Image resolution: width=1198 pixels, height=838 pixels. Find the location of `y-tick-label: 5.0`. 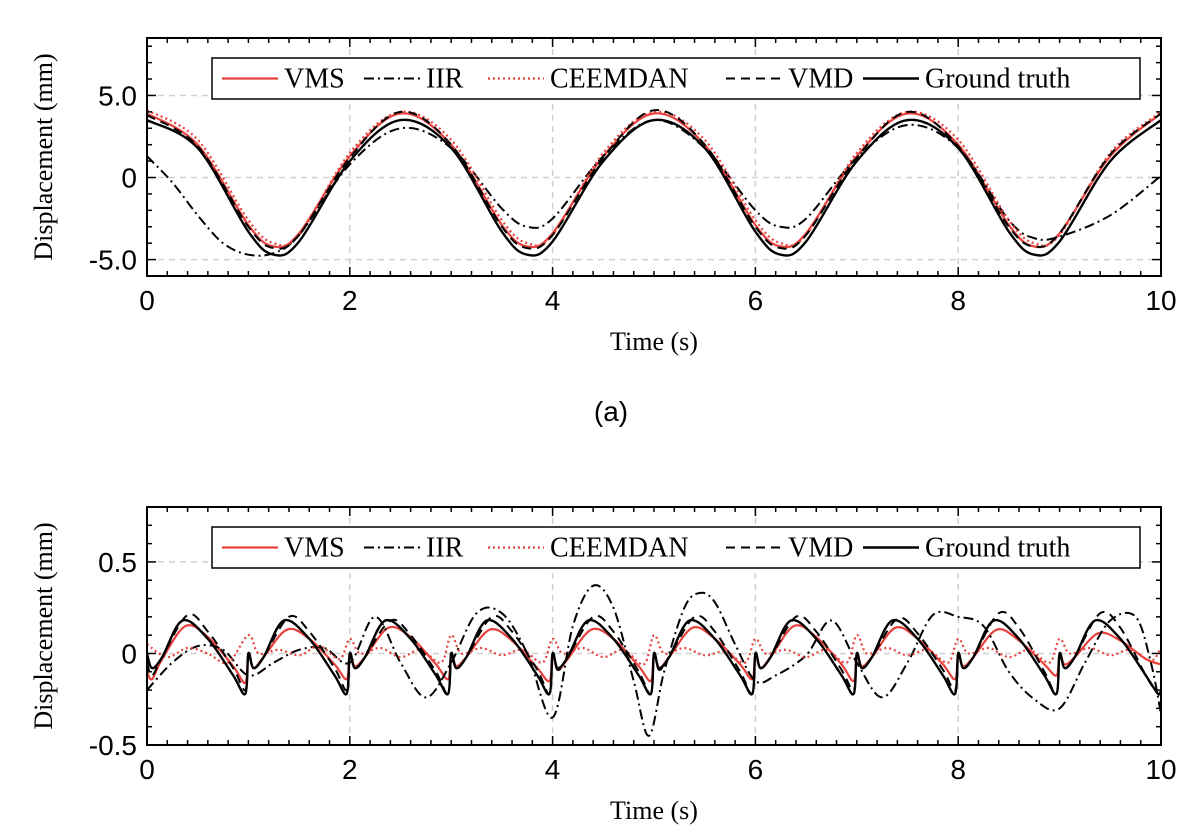

y-tick-label: 5.0 is located at coordinates (117, 95).